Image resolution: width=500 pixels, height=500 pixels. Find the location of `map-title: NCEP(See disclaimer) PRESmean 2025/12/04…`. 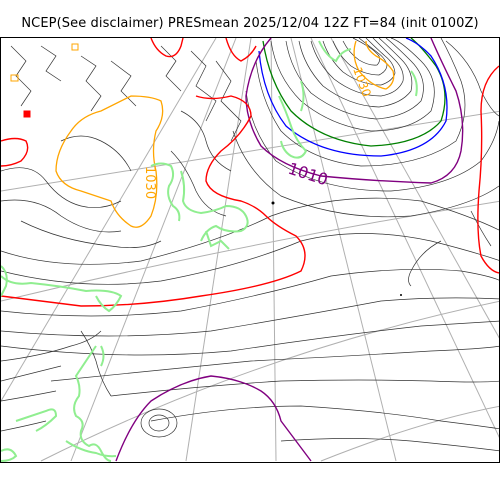

map-title: NCEP(See disclaimer) PRESmean 2025/12/04… is located at coordinates (250, 23).